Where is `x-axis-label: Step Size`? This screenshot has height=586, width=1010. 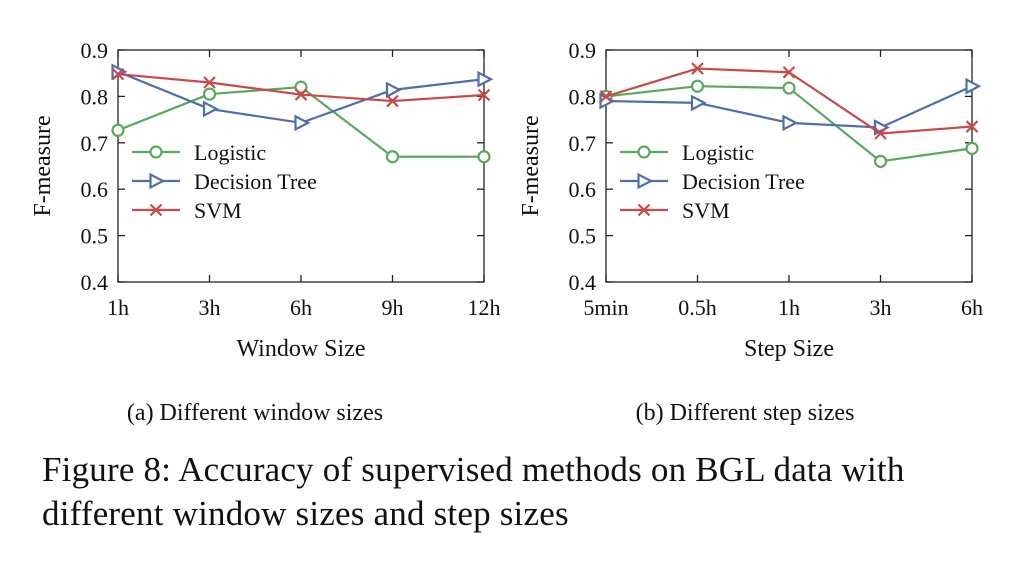 x-axis-label: Step Size is located at coordinates (789, 349).